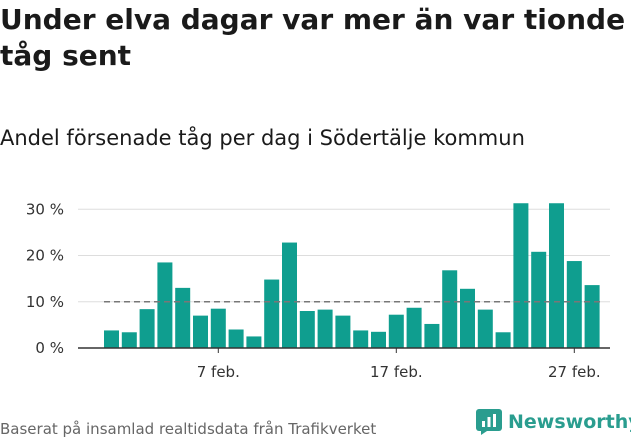 The width and height of the screenshot is (631, 439). Describe the element at coordinates (45, 278) in the screenshot. I see `y-axis-labels: 0 % 10 % 20 % 30 %` at that location.